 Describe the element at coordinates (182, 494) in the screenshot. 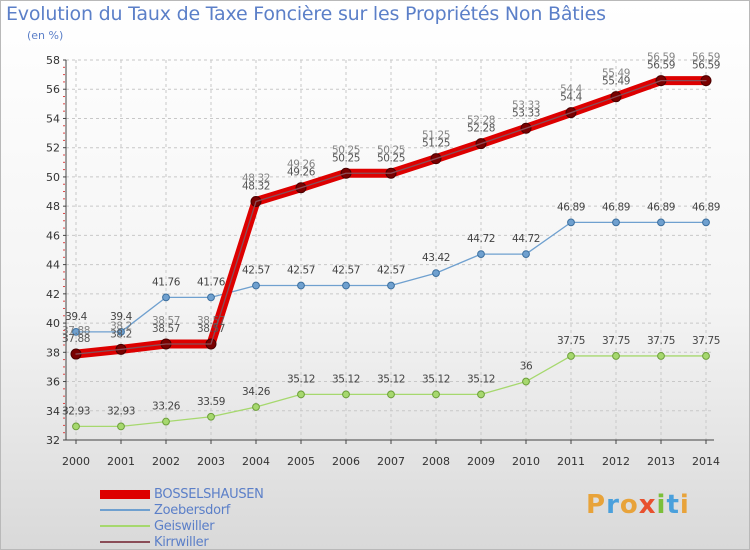

I see `legend-item-bosselshausen: BOSSELSHAUSEN` at that location.